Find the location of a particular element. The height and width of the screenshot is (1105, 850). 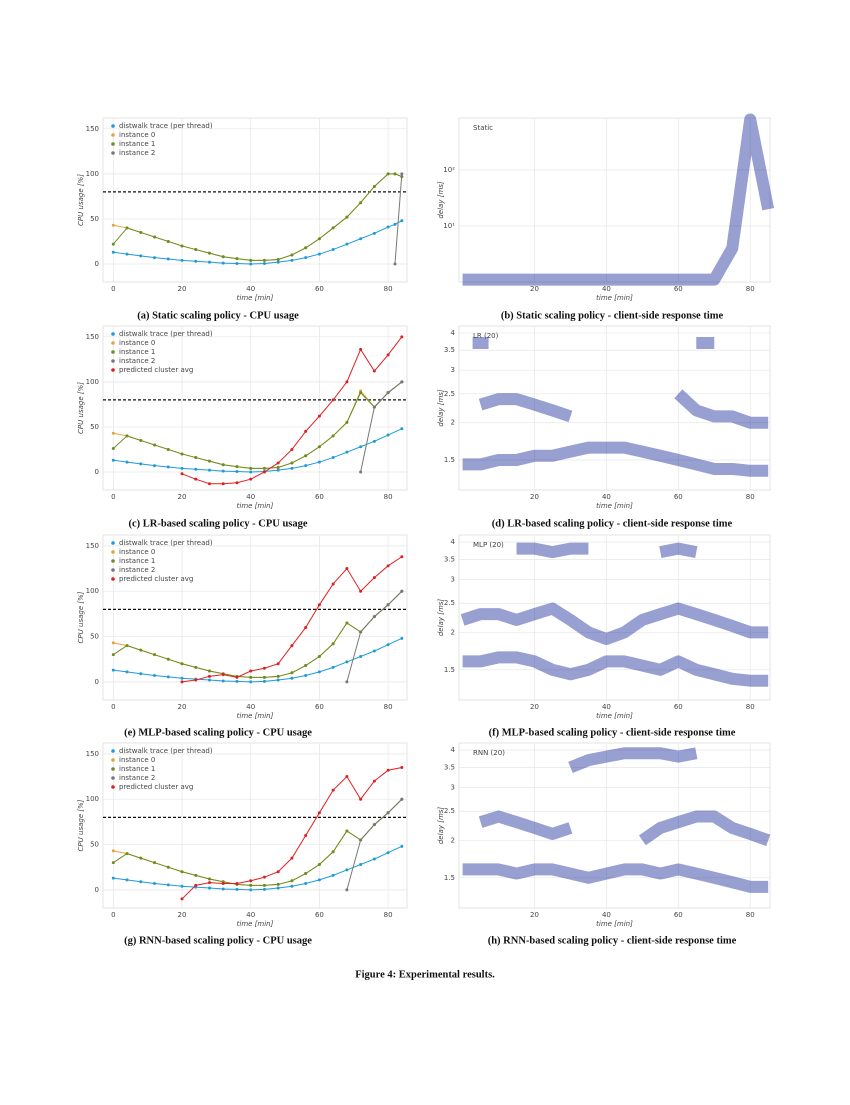

y-tick-label: 3 is located at coordinates (453, 787).